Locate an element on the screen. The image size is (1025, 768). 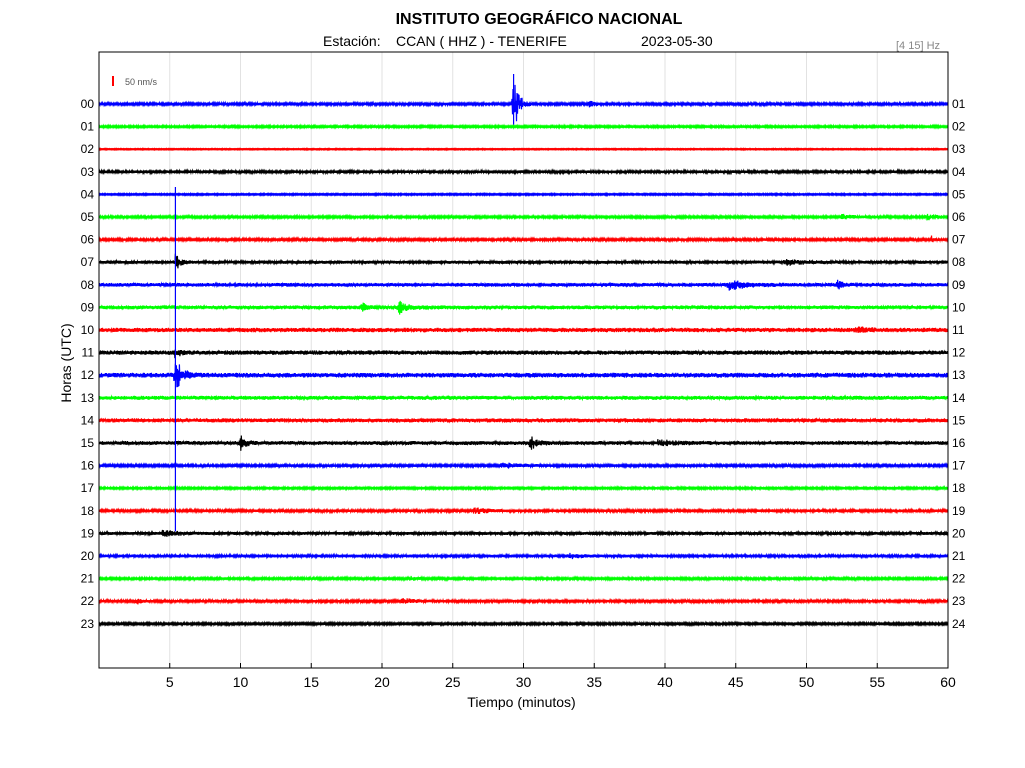
x-tick-label: 15 is located at coordinates (311, 682).